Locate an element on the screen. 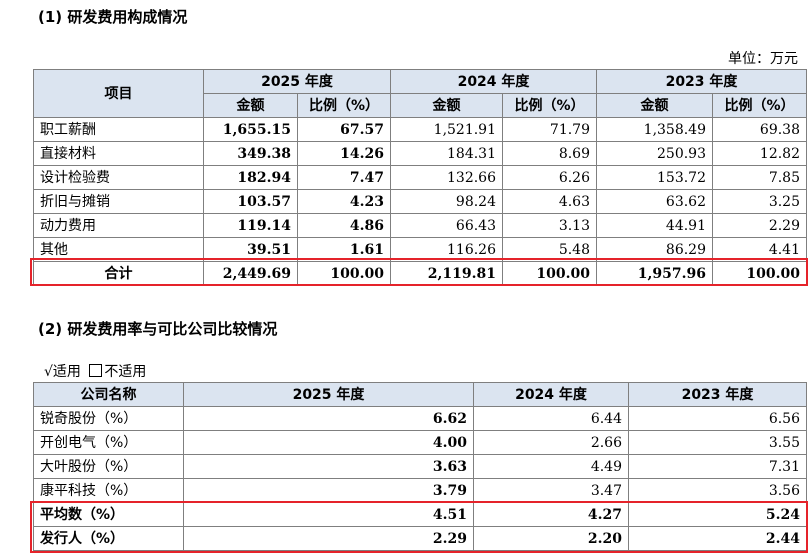  cell: 6.56 is located at coordinates (717, 418).